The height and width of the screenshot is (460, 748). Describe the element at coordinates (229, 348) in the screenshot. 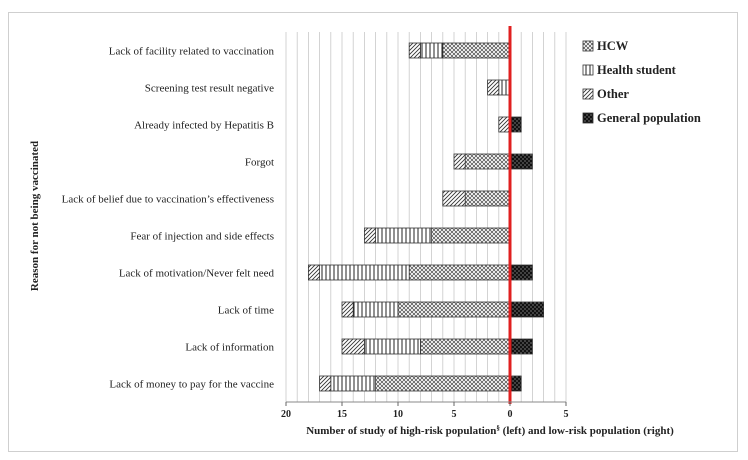

I see `category-label: Lack of information` at that location.